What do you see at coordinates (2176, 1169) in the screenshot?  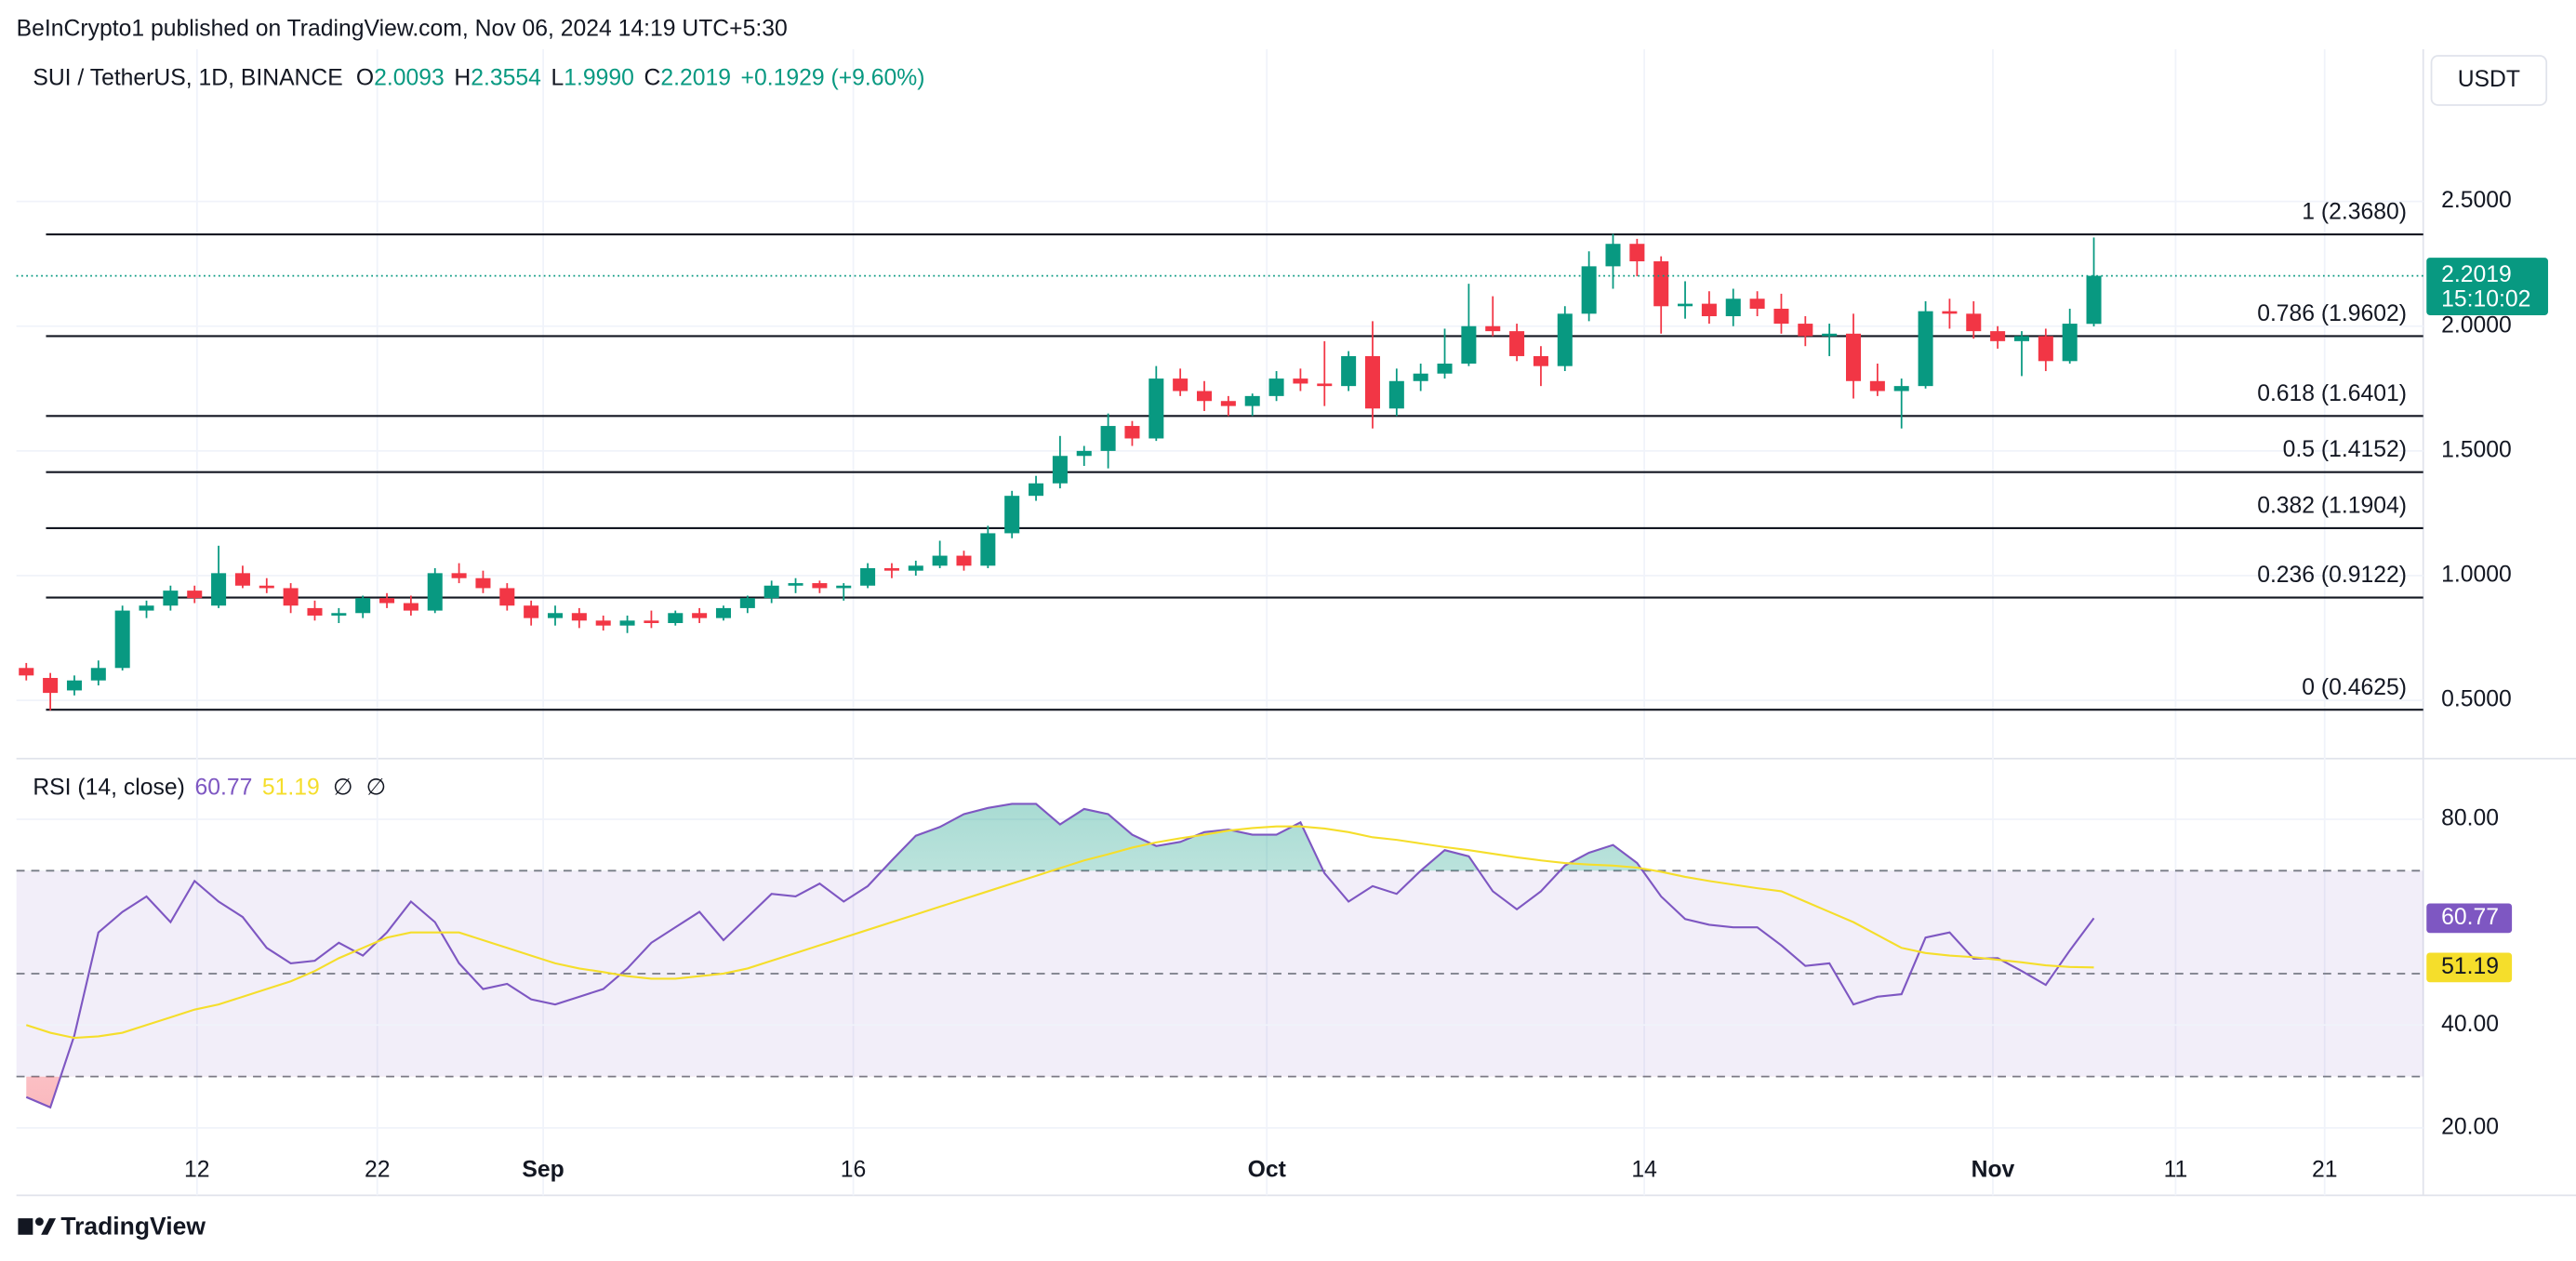 I see `x-tick-label: 11` at bounding box center [2176, 1169].